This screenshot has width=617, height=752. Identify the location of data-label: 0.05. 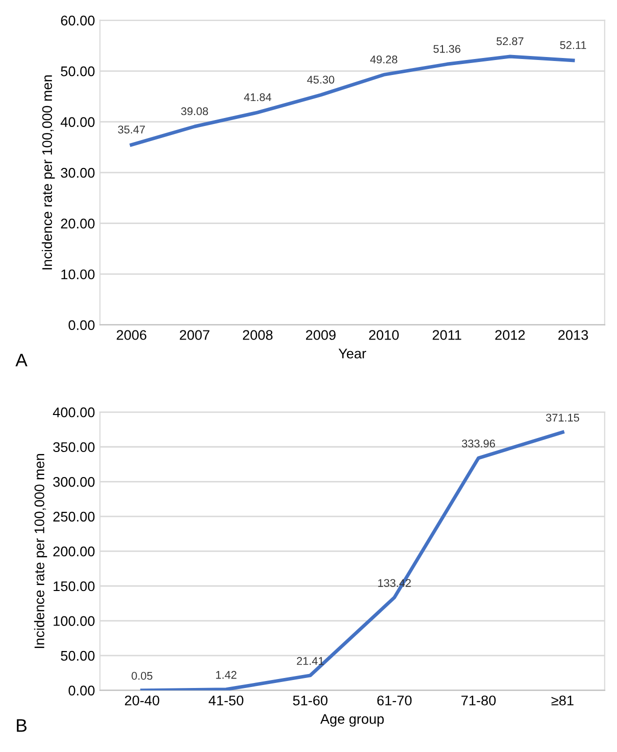
(142, 676).